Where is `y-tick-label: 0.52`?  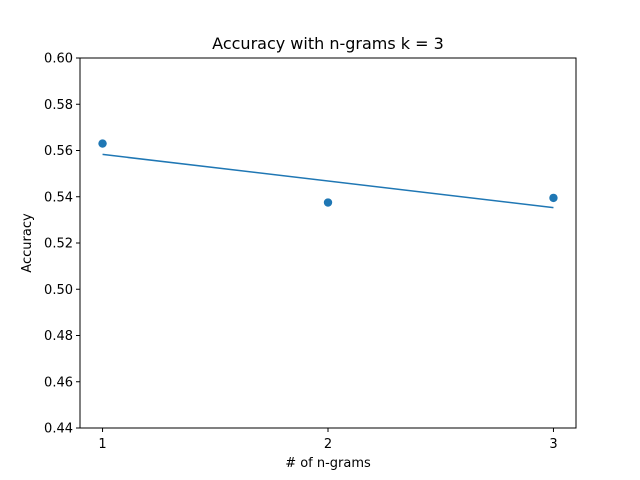
y-tick-label: 0.52 is located at coordinates (58, 244).